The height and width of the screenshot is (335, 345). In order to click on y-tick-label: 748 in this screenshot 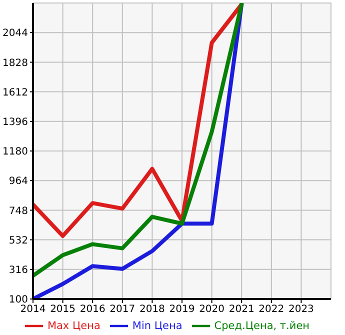, I will do `click(18, 211)`.